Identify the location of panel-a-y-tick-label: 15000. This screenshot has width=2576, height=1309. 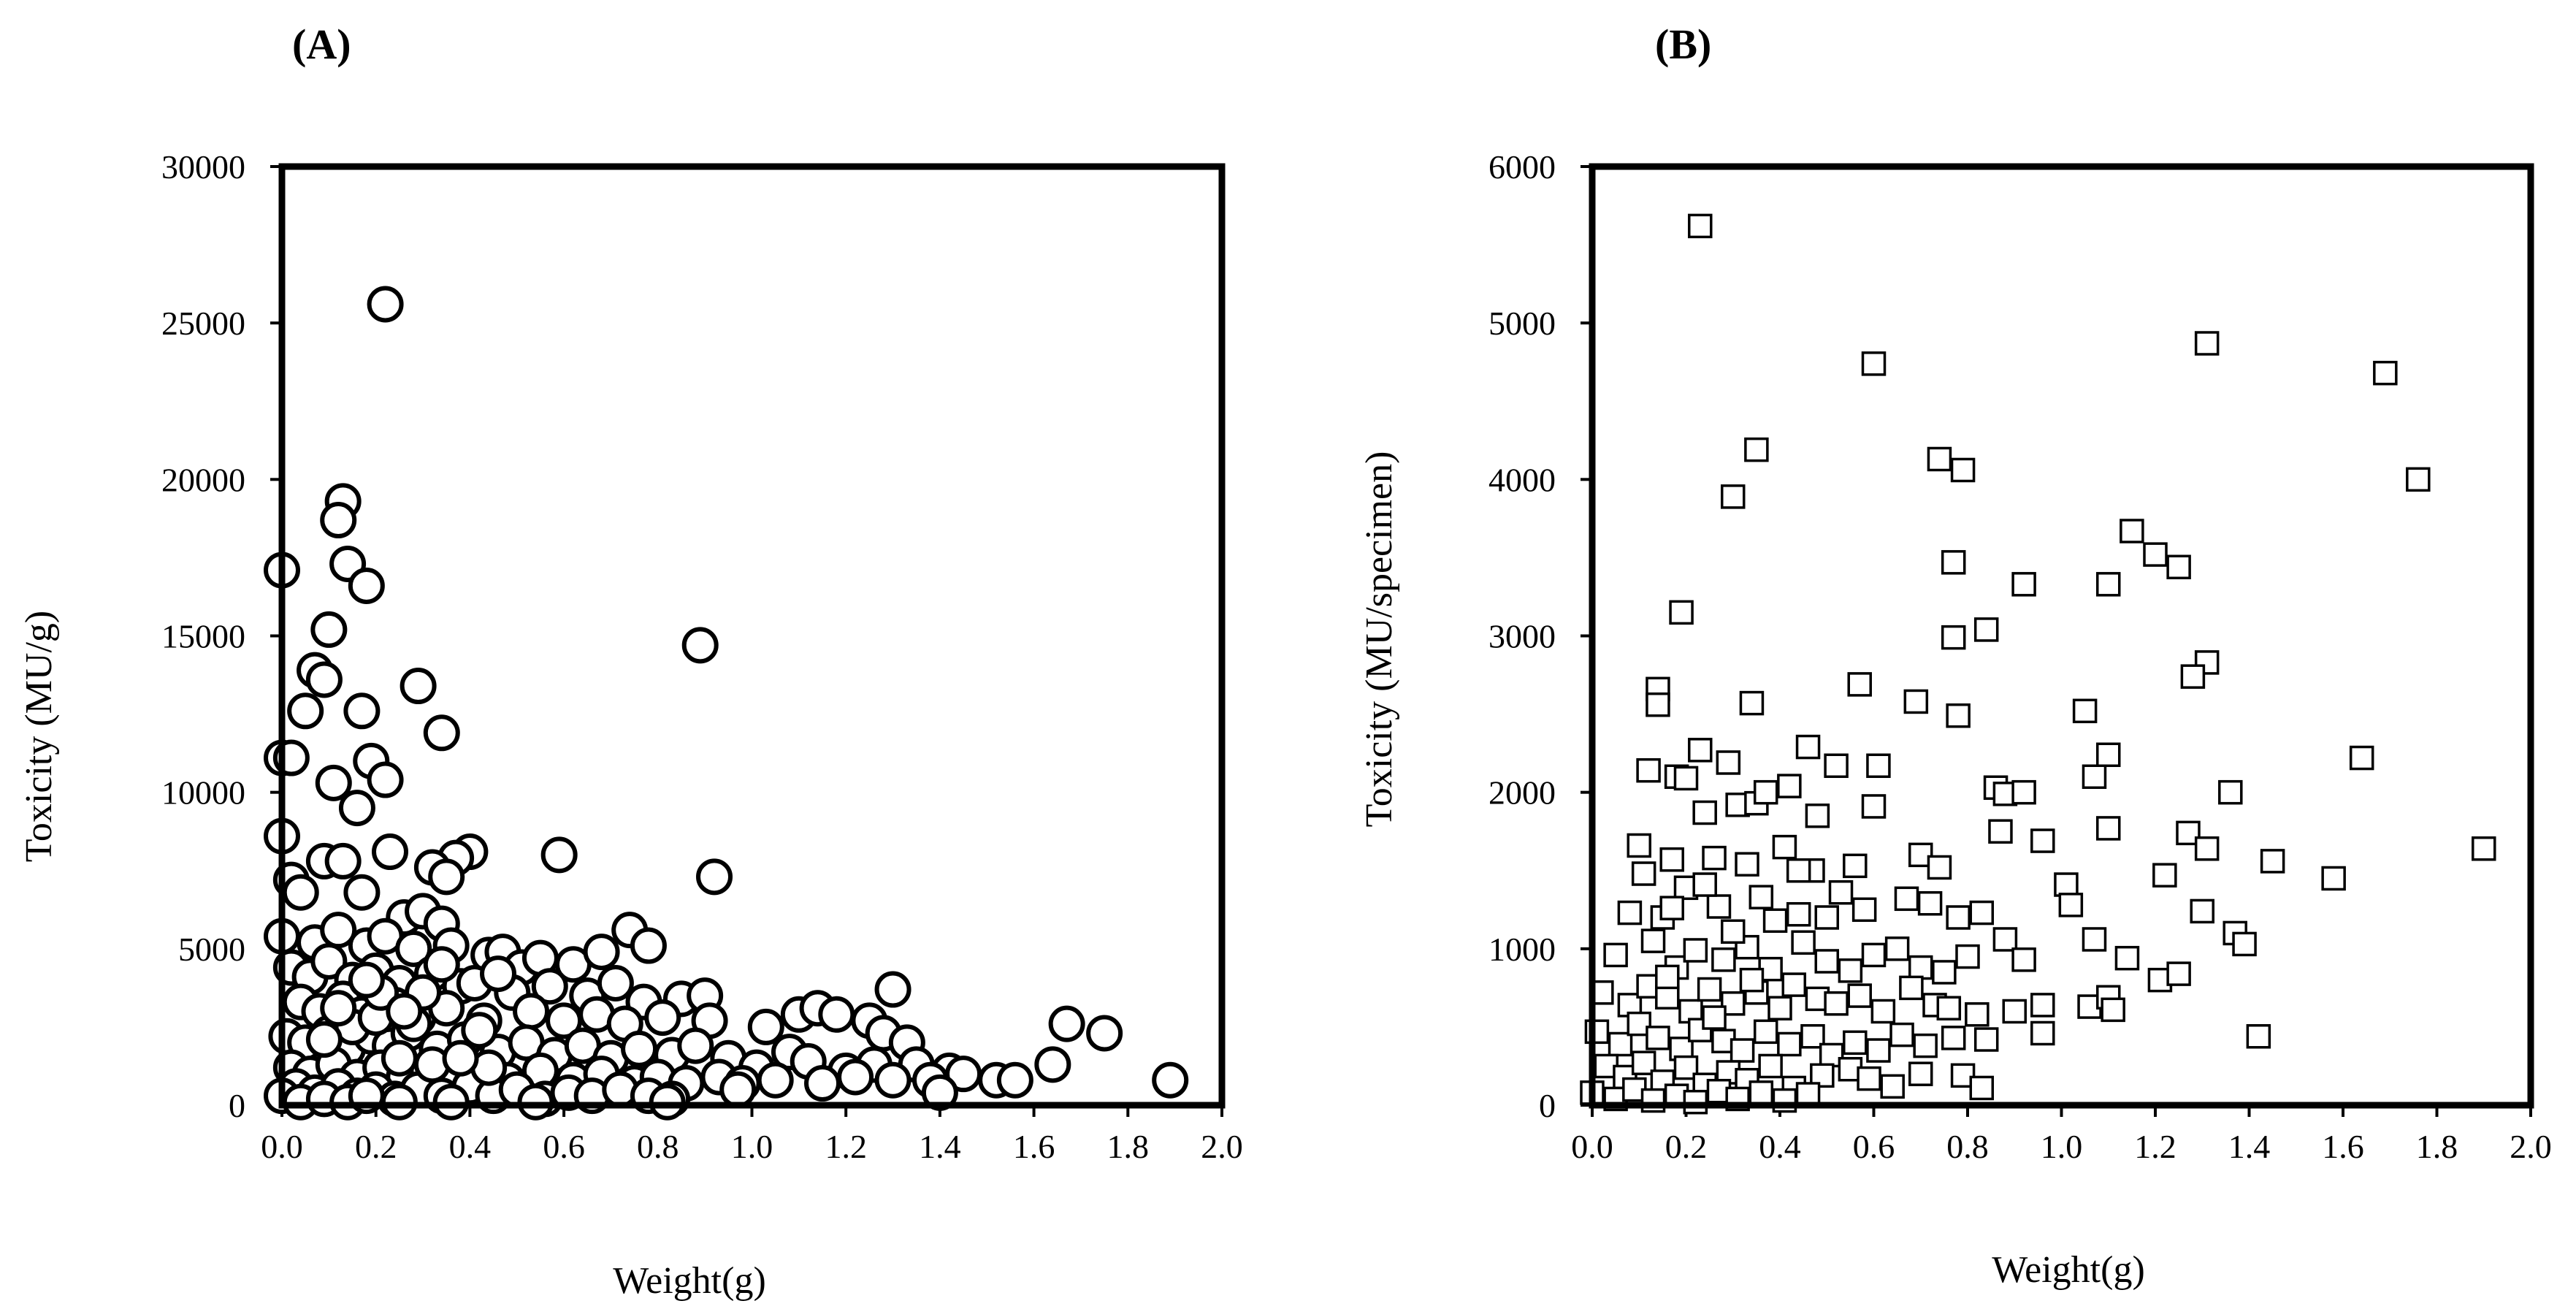
(203, 636).